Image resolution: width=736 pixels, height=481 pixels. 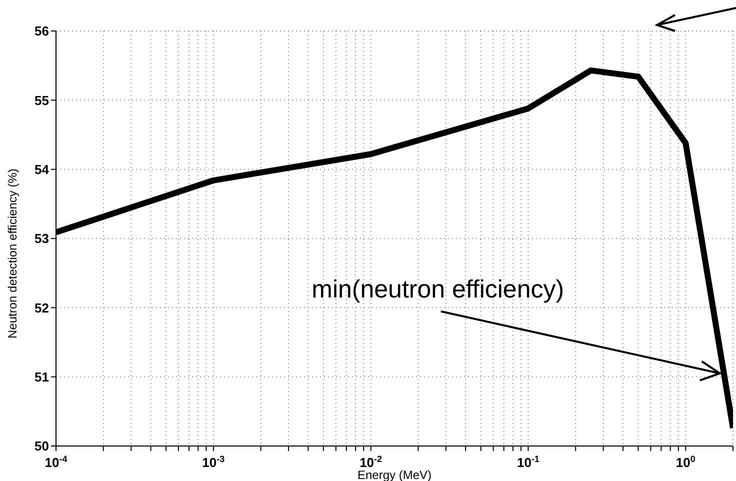 I want to click on x-tick-label: 10$^{-4}$, so click(x=56, y=462).